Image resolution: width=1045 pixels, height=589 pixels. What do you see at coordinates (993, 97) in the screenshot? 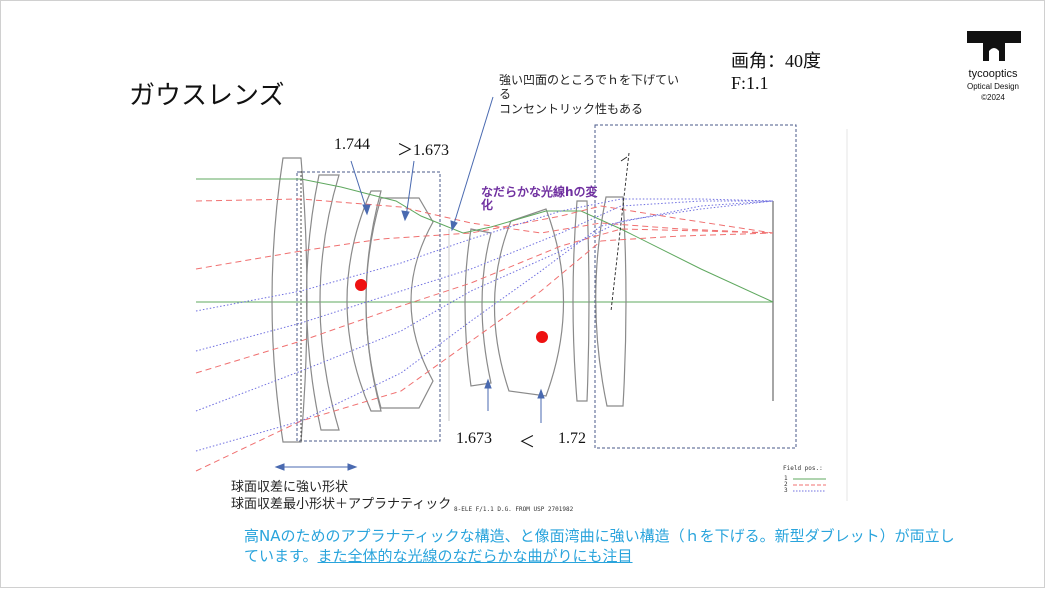
I see `logo-year: ©2024` at bounding box center [993, 97].